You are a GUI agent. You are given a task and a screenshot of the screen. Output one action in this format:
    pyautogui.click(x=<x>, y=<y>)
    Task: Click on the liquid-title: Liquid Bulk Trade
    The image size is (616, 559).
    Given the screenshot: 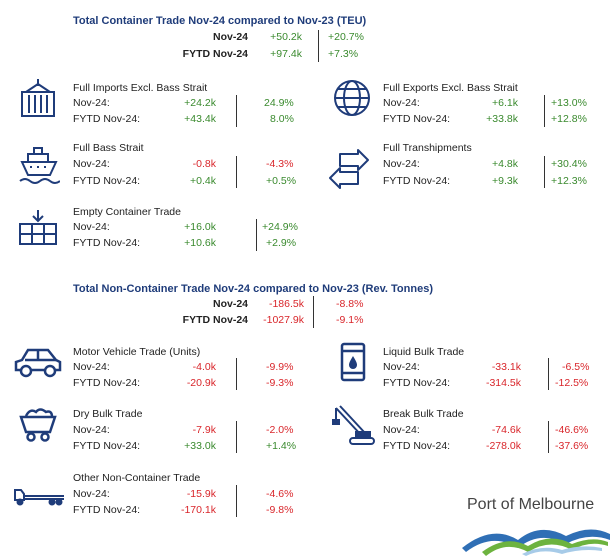 What is the action you would take?
    pyautogui.click(x=424, y=352)
    